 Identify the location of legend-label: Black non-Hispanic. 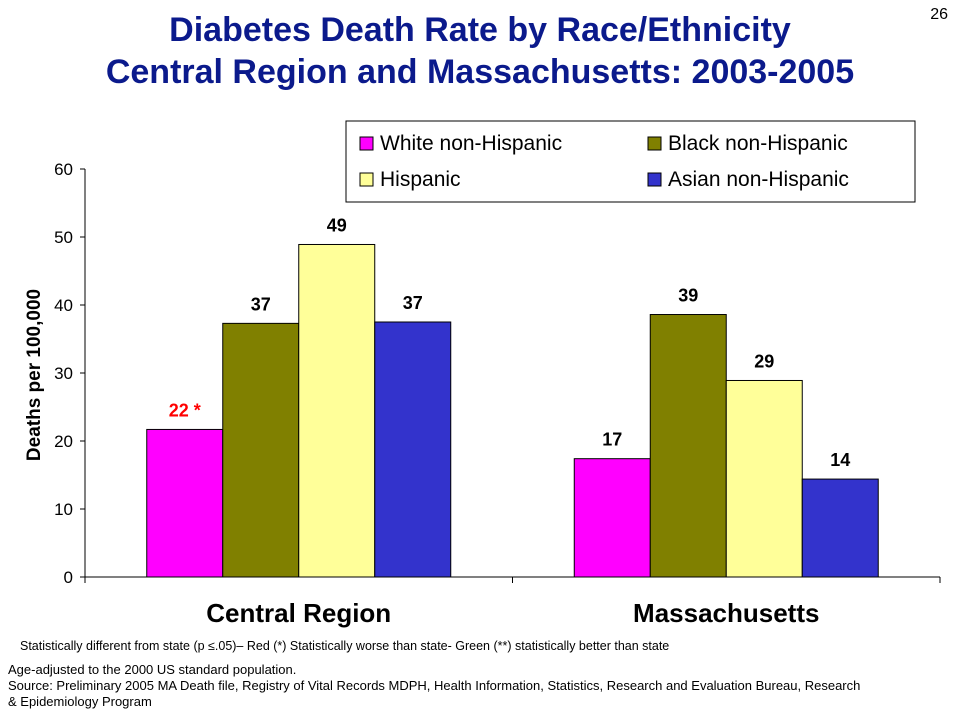
(758, 143).